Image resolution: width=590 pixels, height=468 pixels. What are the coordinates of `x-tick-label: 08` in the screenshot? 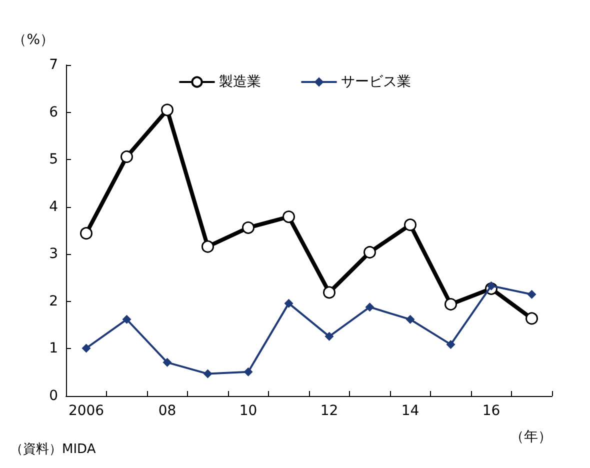 It's located at (167, 411).